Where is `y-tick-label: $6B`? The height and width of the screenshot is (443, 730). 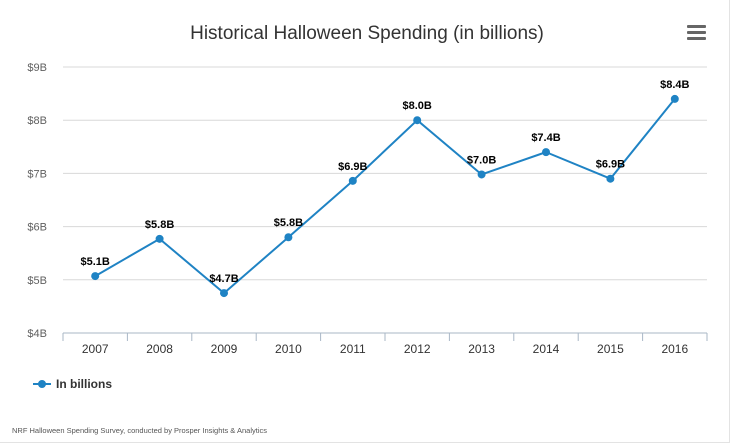
y-tick-label: $6B is located at coordinates (37, 228).